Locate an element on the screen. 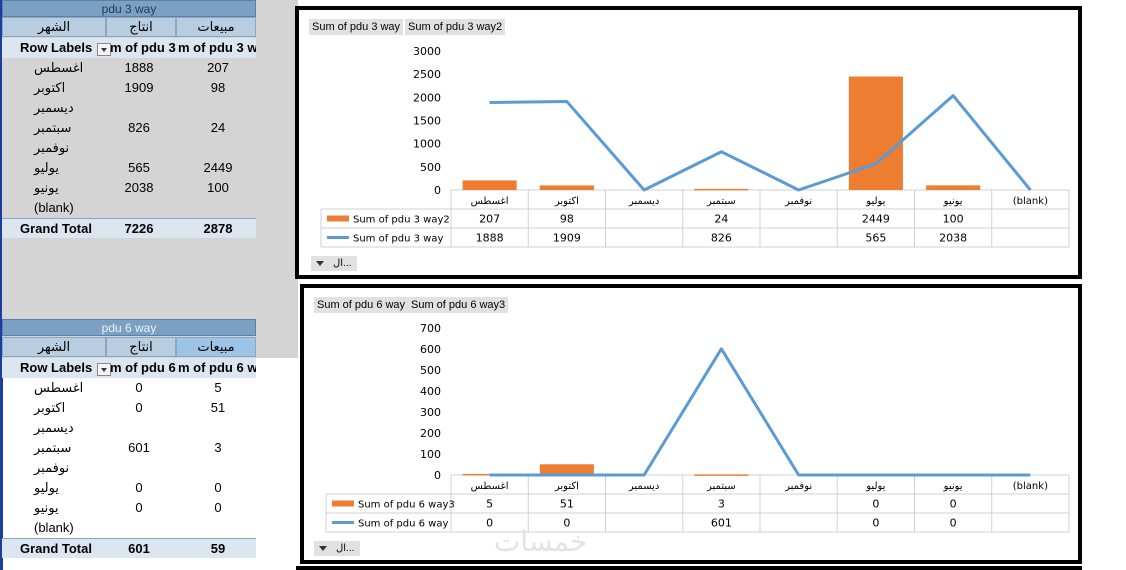  data-table-value: 1888 is located at coordinates (490, 238).